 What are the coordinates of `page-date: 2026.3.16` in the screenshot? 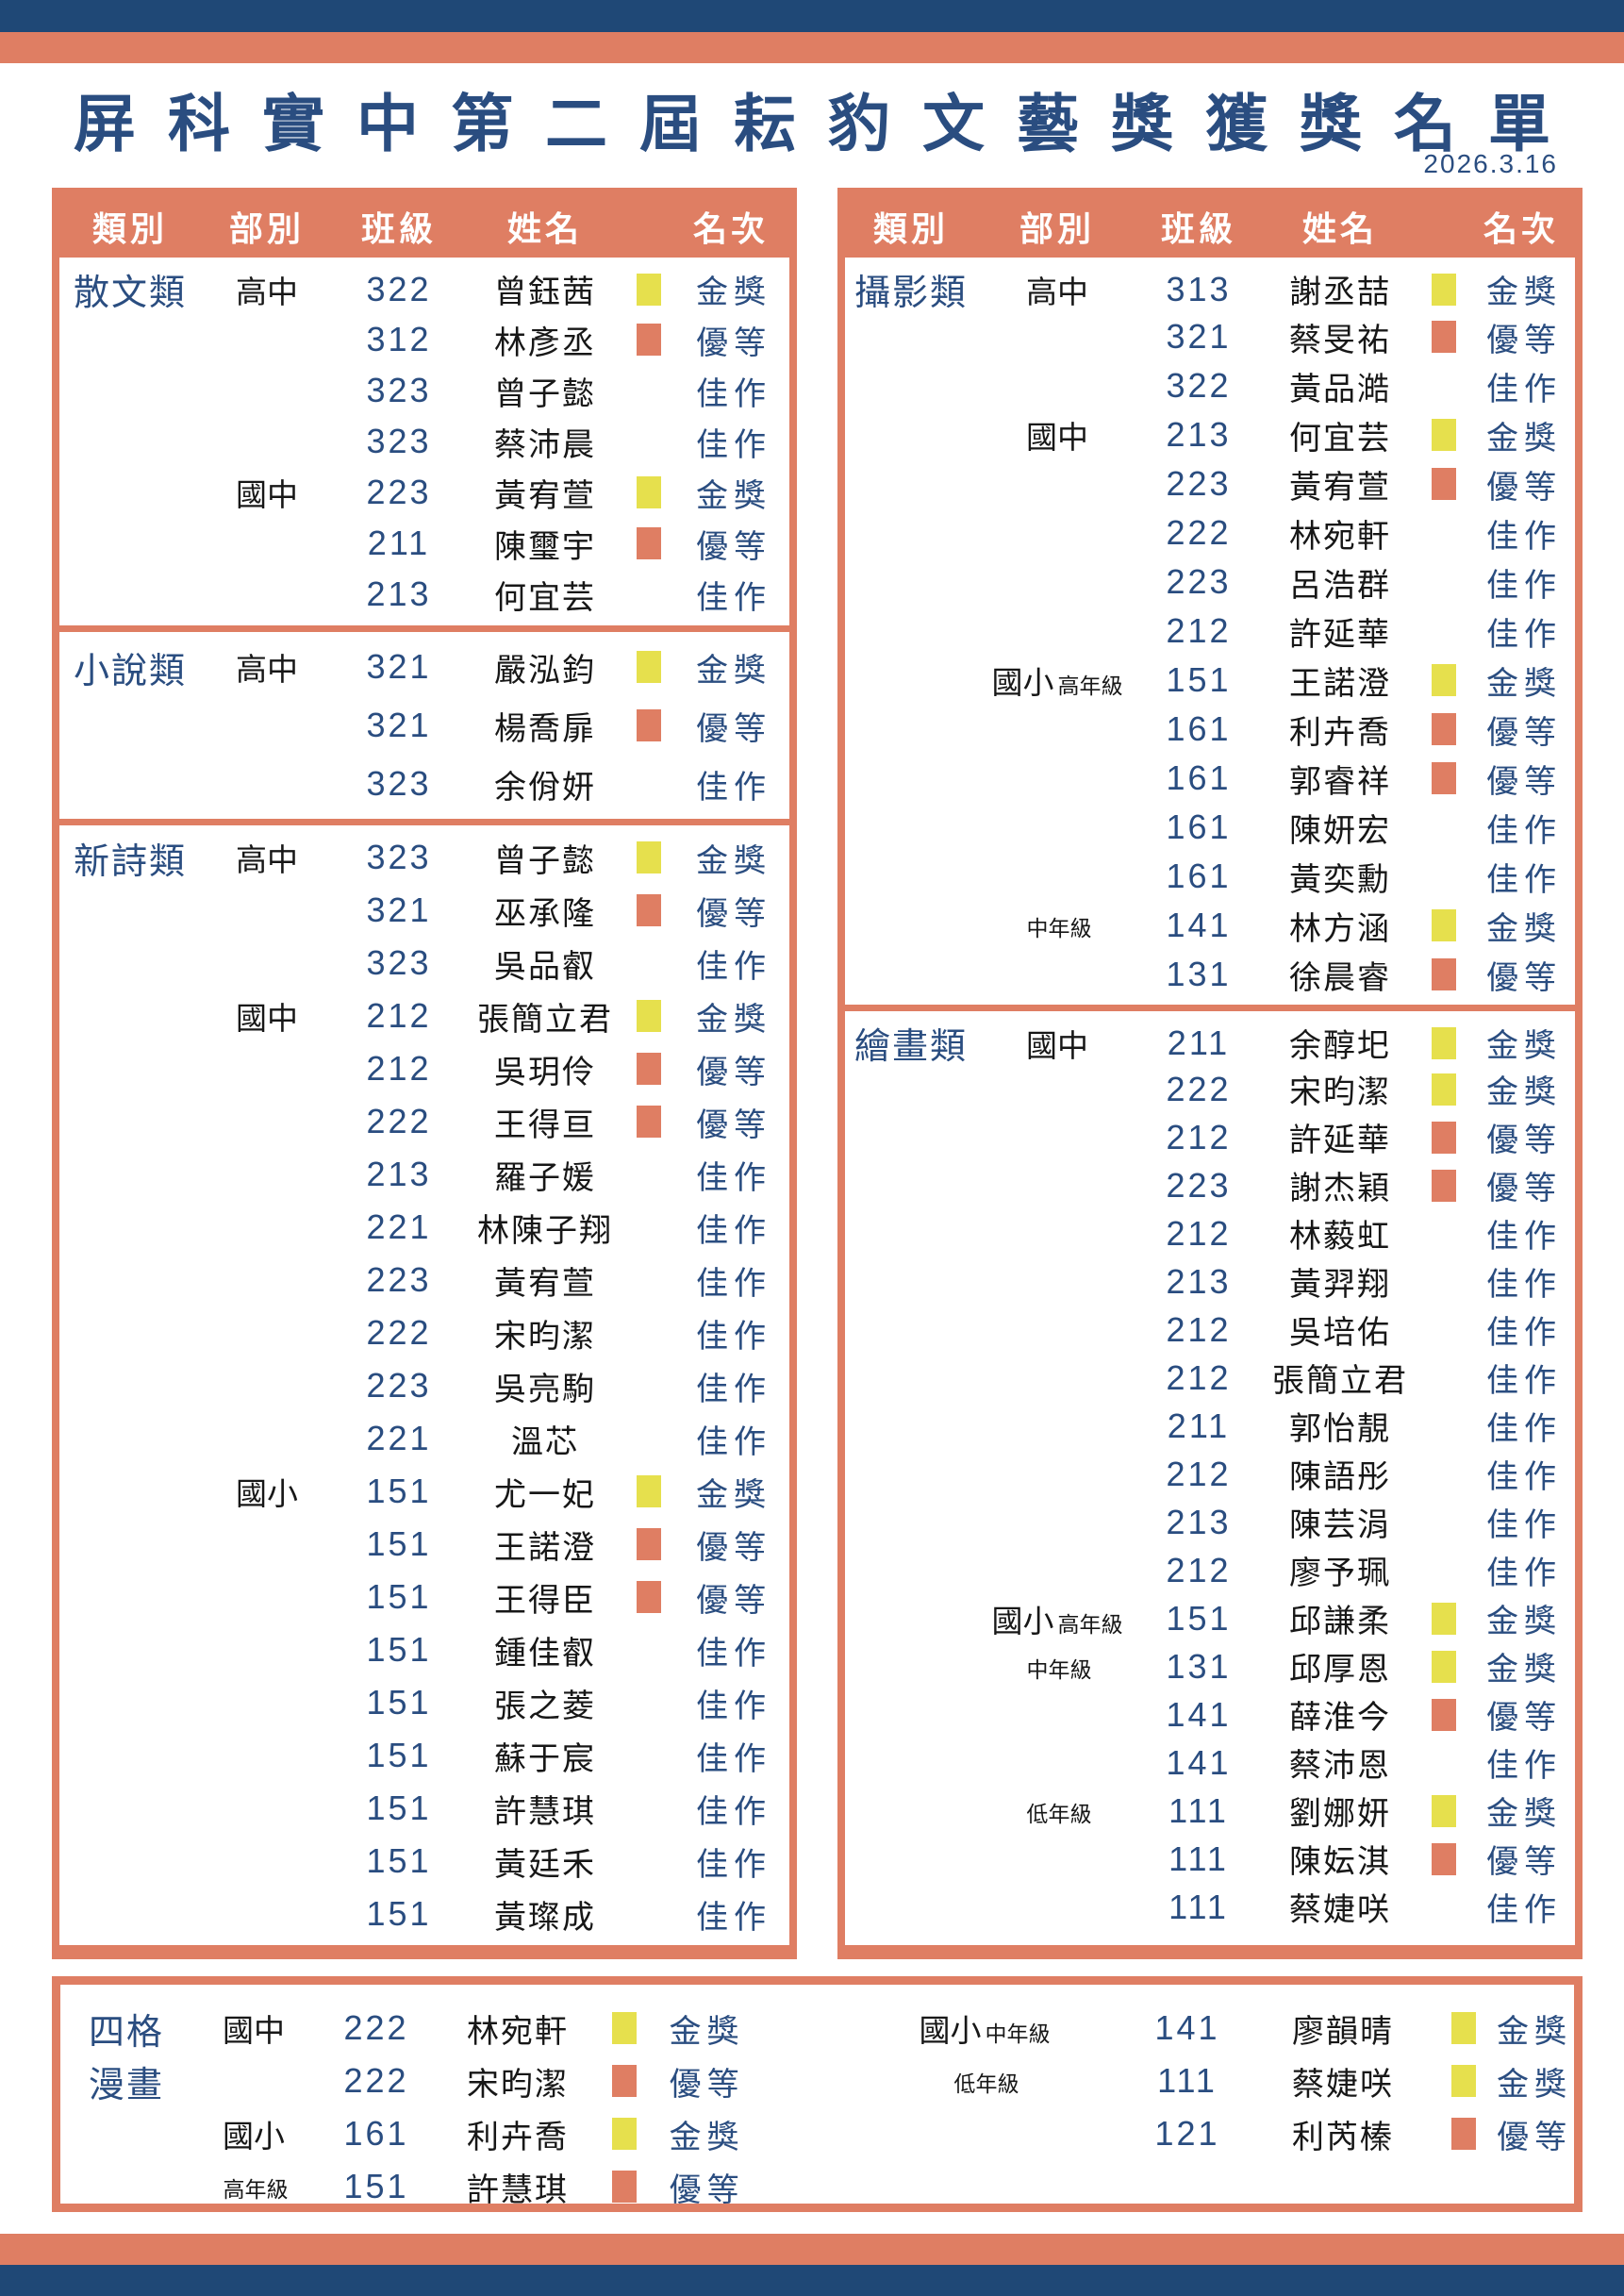 It's located at (1490, 163).